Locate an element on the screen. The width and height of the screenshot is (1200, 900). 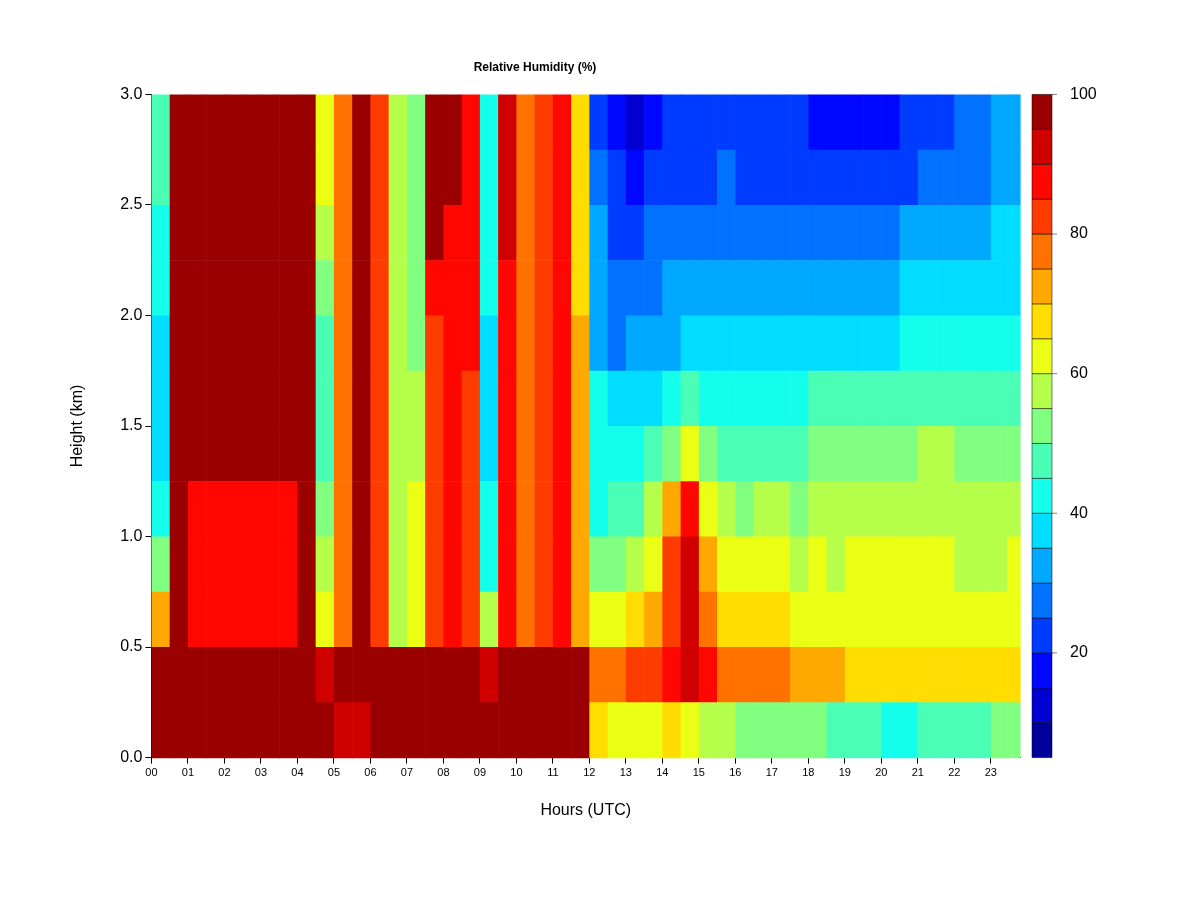
x-tick-label: 14 is located at coordinates (662, 772).